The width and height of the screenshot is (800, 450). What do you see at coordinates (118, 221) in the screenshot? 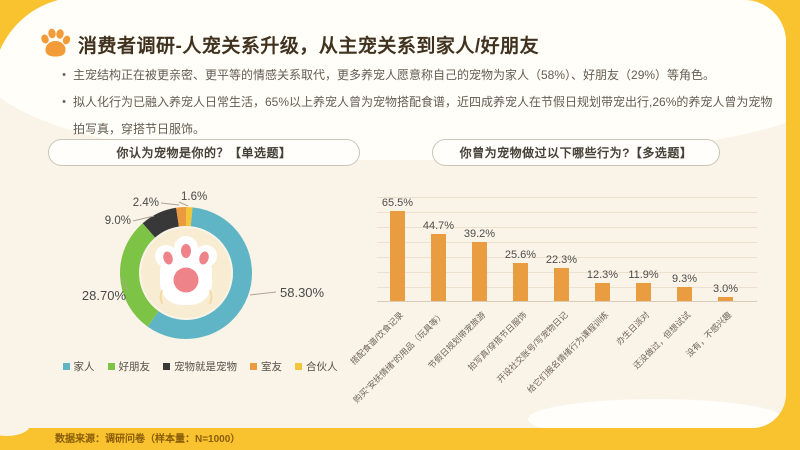
I see `donut-label-pet: 9.0%` at bounding box center [118, 221].